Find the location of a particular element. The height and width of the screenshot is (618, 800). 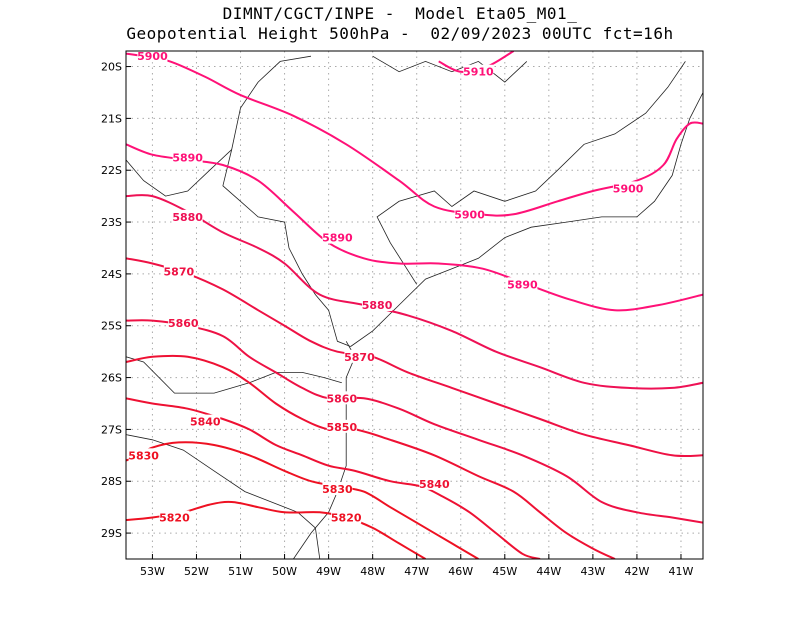

x-tick-label: 42W is located at coordinates (636, 571).